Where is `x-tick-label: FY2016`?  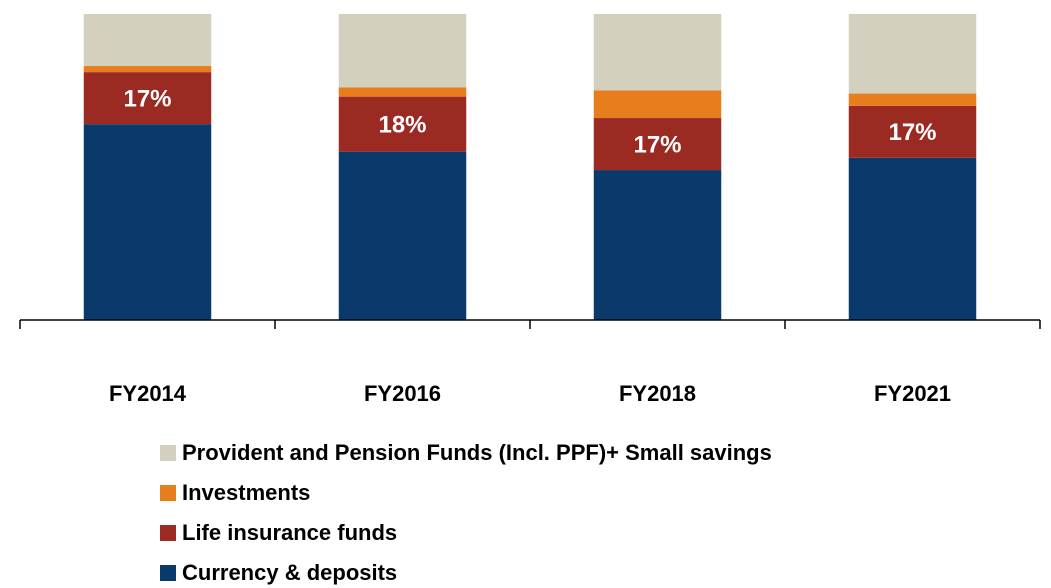
x-tick-label: FY2016 is located at coordinates (402, 393).